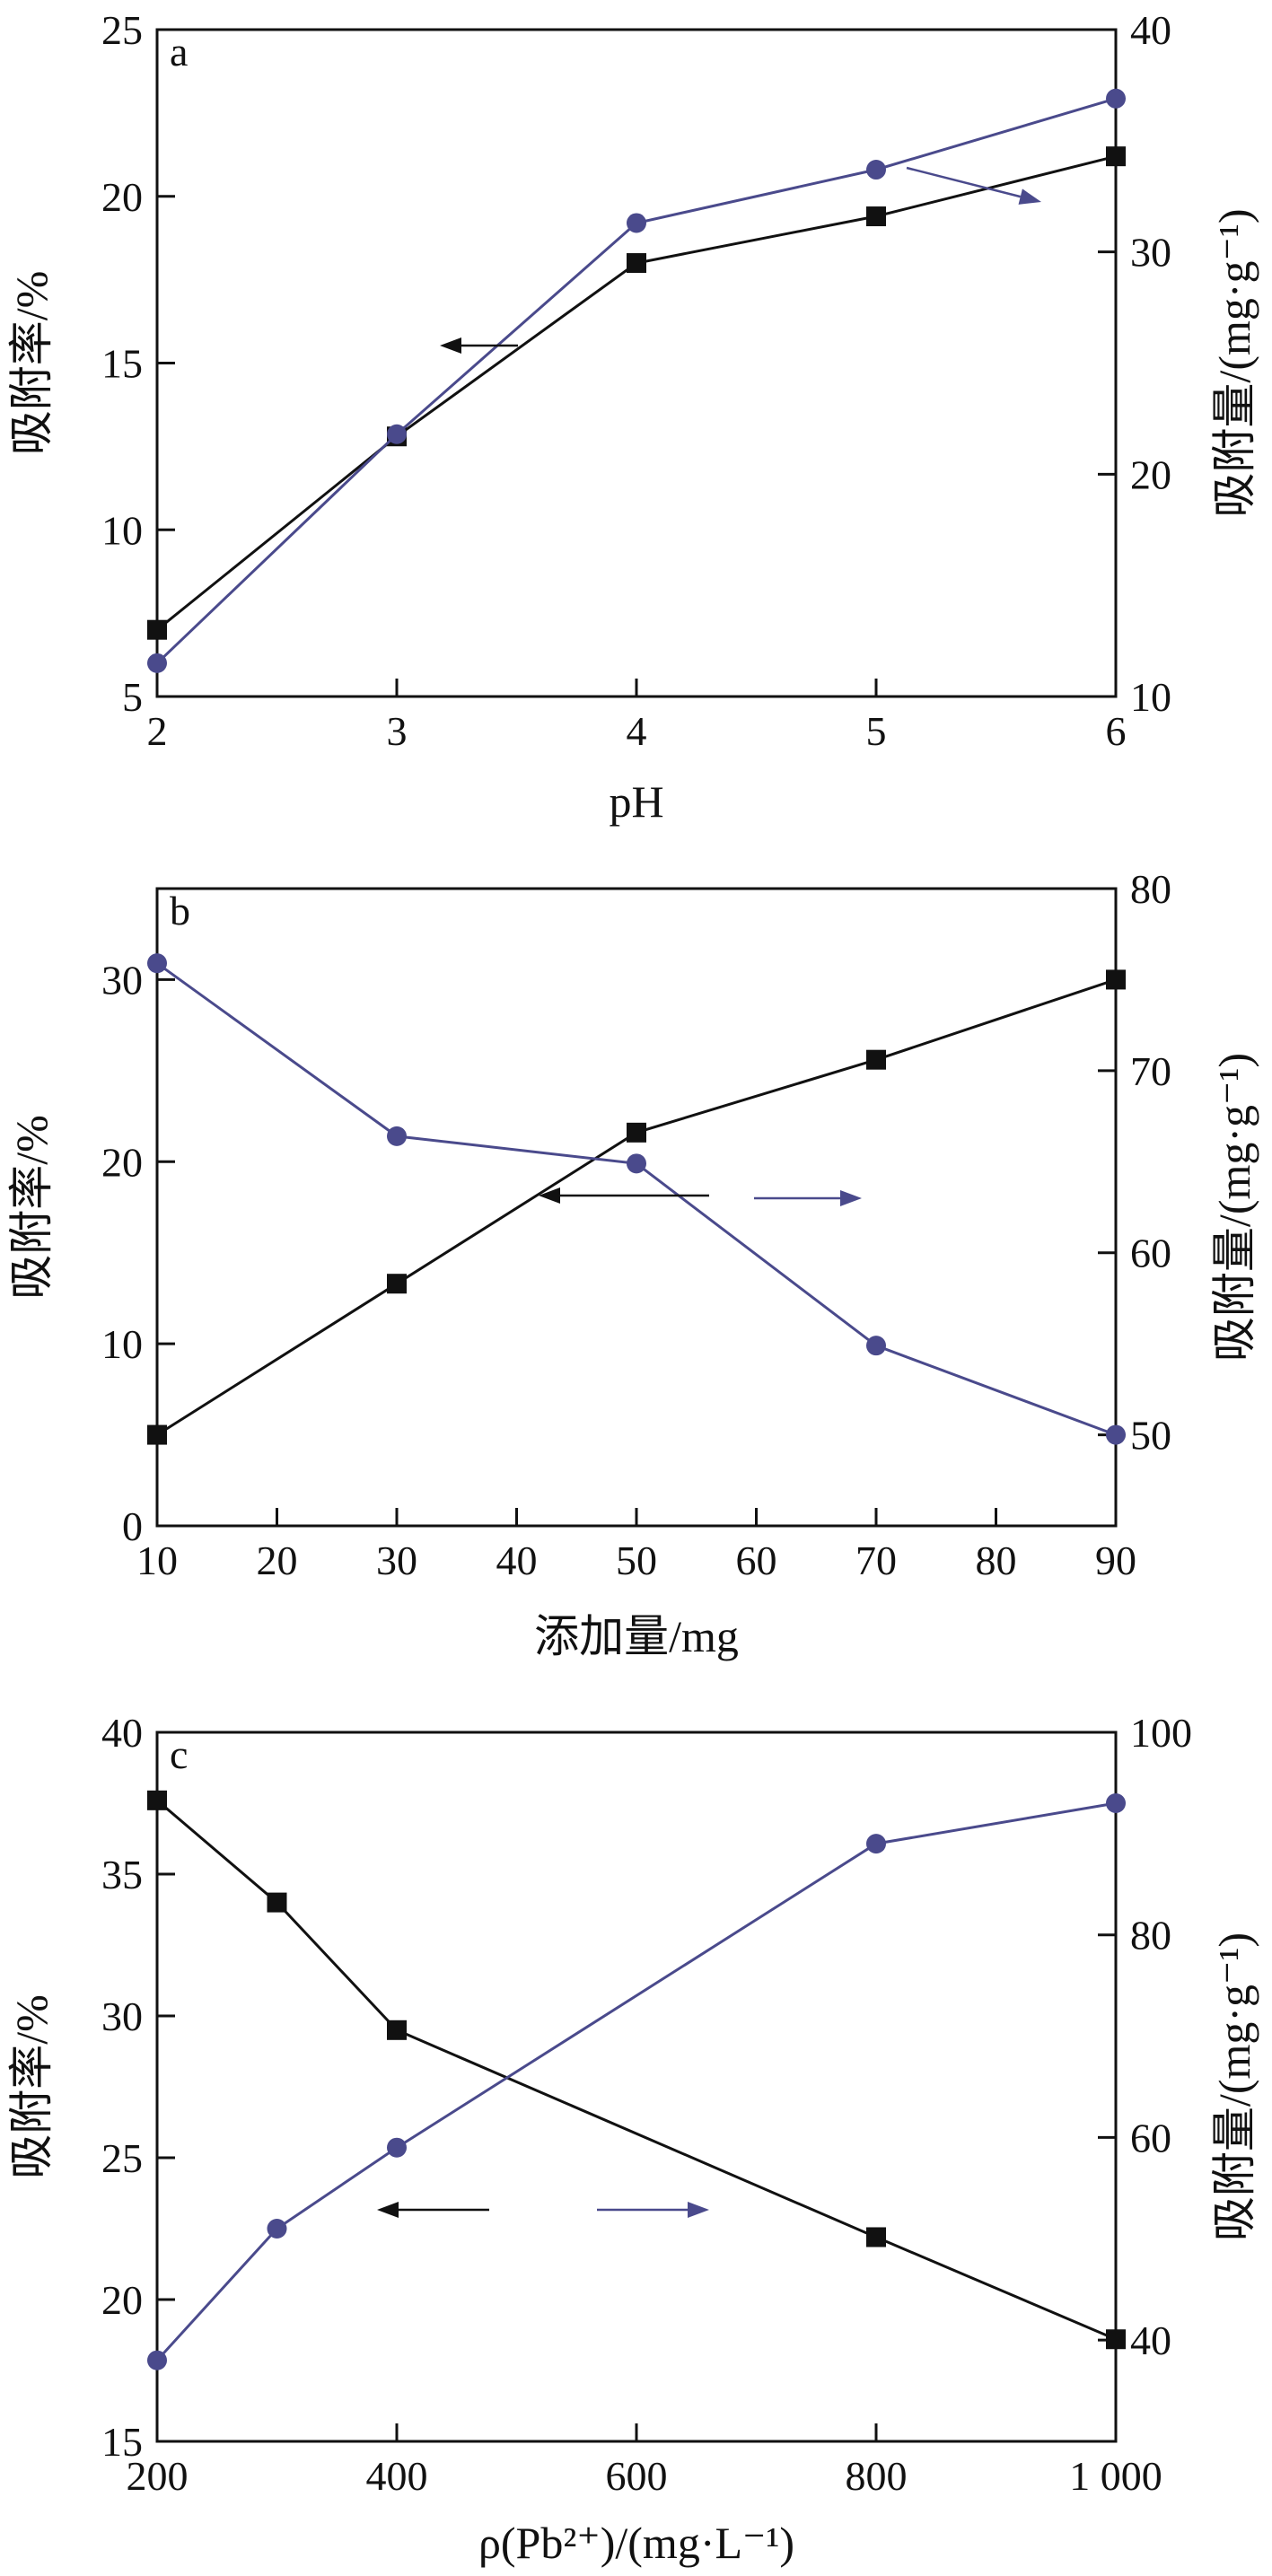 This screenshot has width=1272, height=2576. Describe the element at coordinates (122, 1733) in the screenshot. I see `y-left-tick-label: 40` at that location.